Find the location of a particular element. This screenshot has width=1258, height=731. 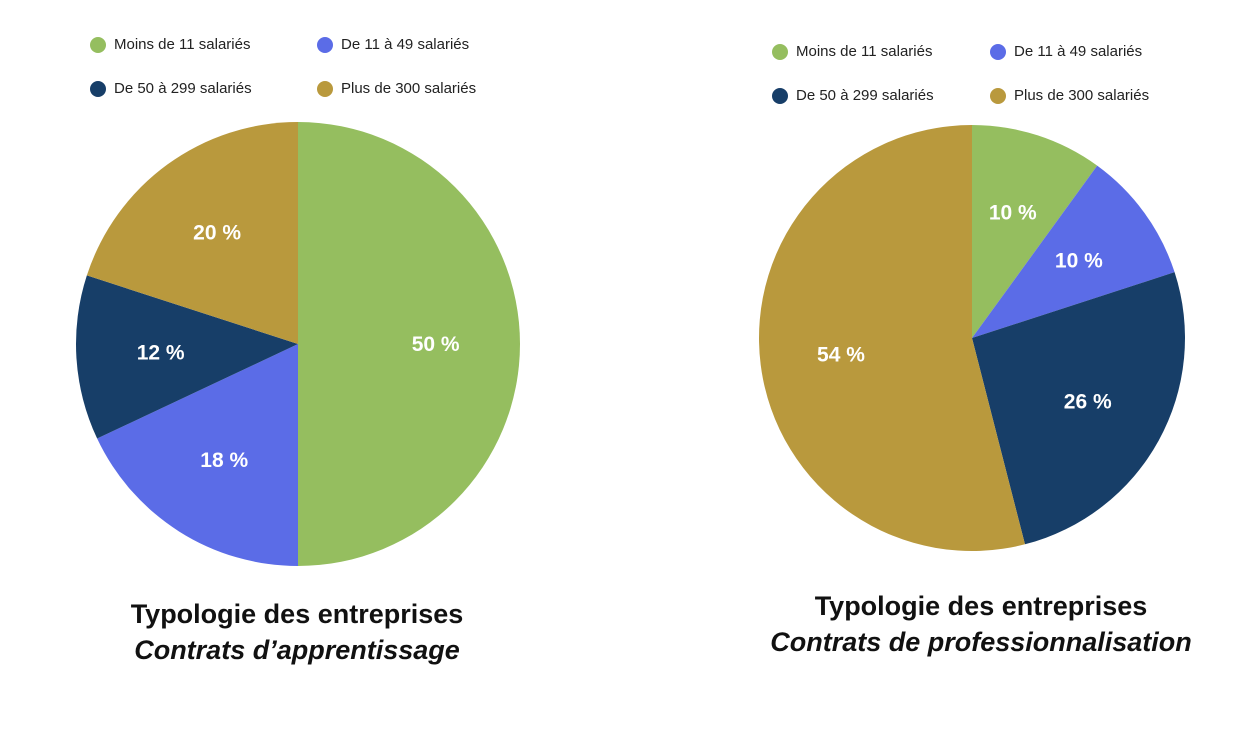

slice-data-label: 26 % is located at coordinates (1088, 402).